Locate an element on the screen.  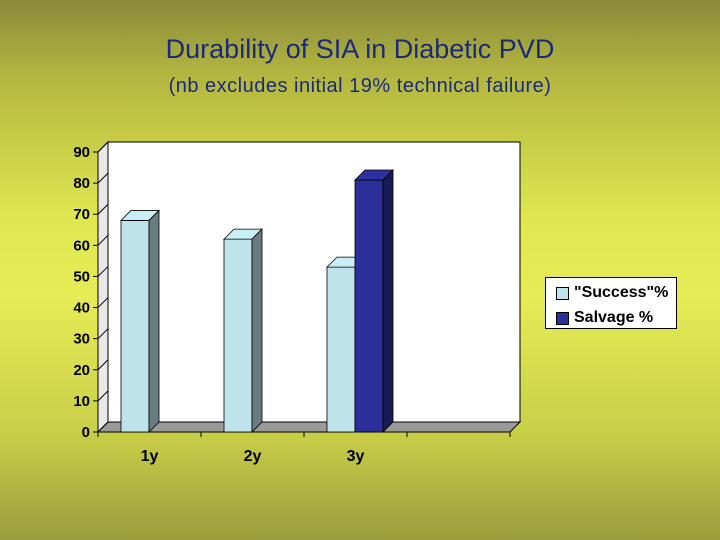
bar-success-1y-side is located at coordinates (154, 321).